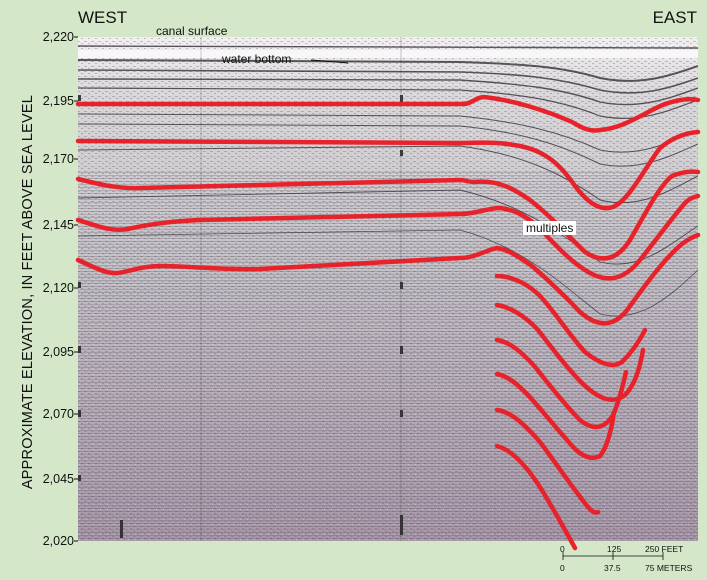 This screenshot has width=707, height=580. Describe the element at coordinates (669, 568) in the screenshot. I see `scale-meters-75: 75 METERS` at that location.